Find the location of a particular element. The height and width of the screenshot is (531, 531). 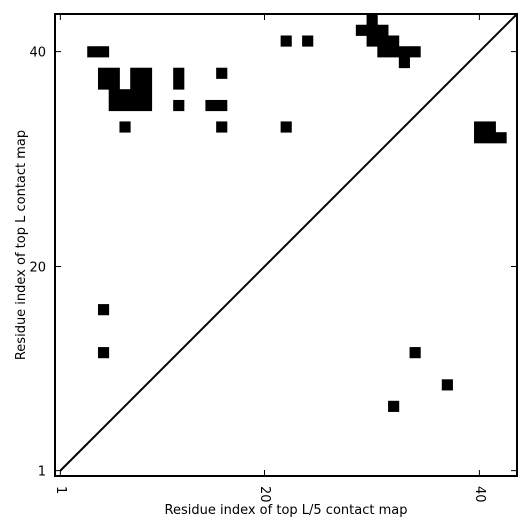

y-tick-label: 1 is located at coordinates (42, 472).